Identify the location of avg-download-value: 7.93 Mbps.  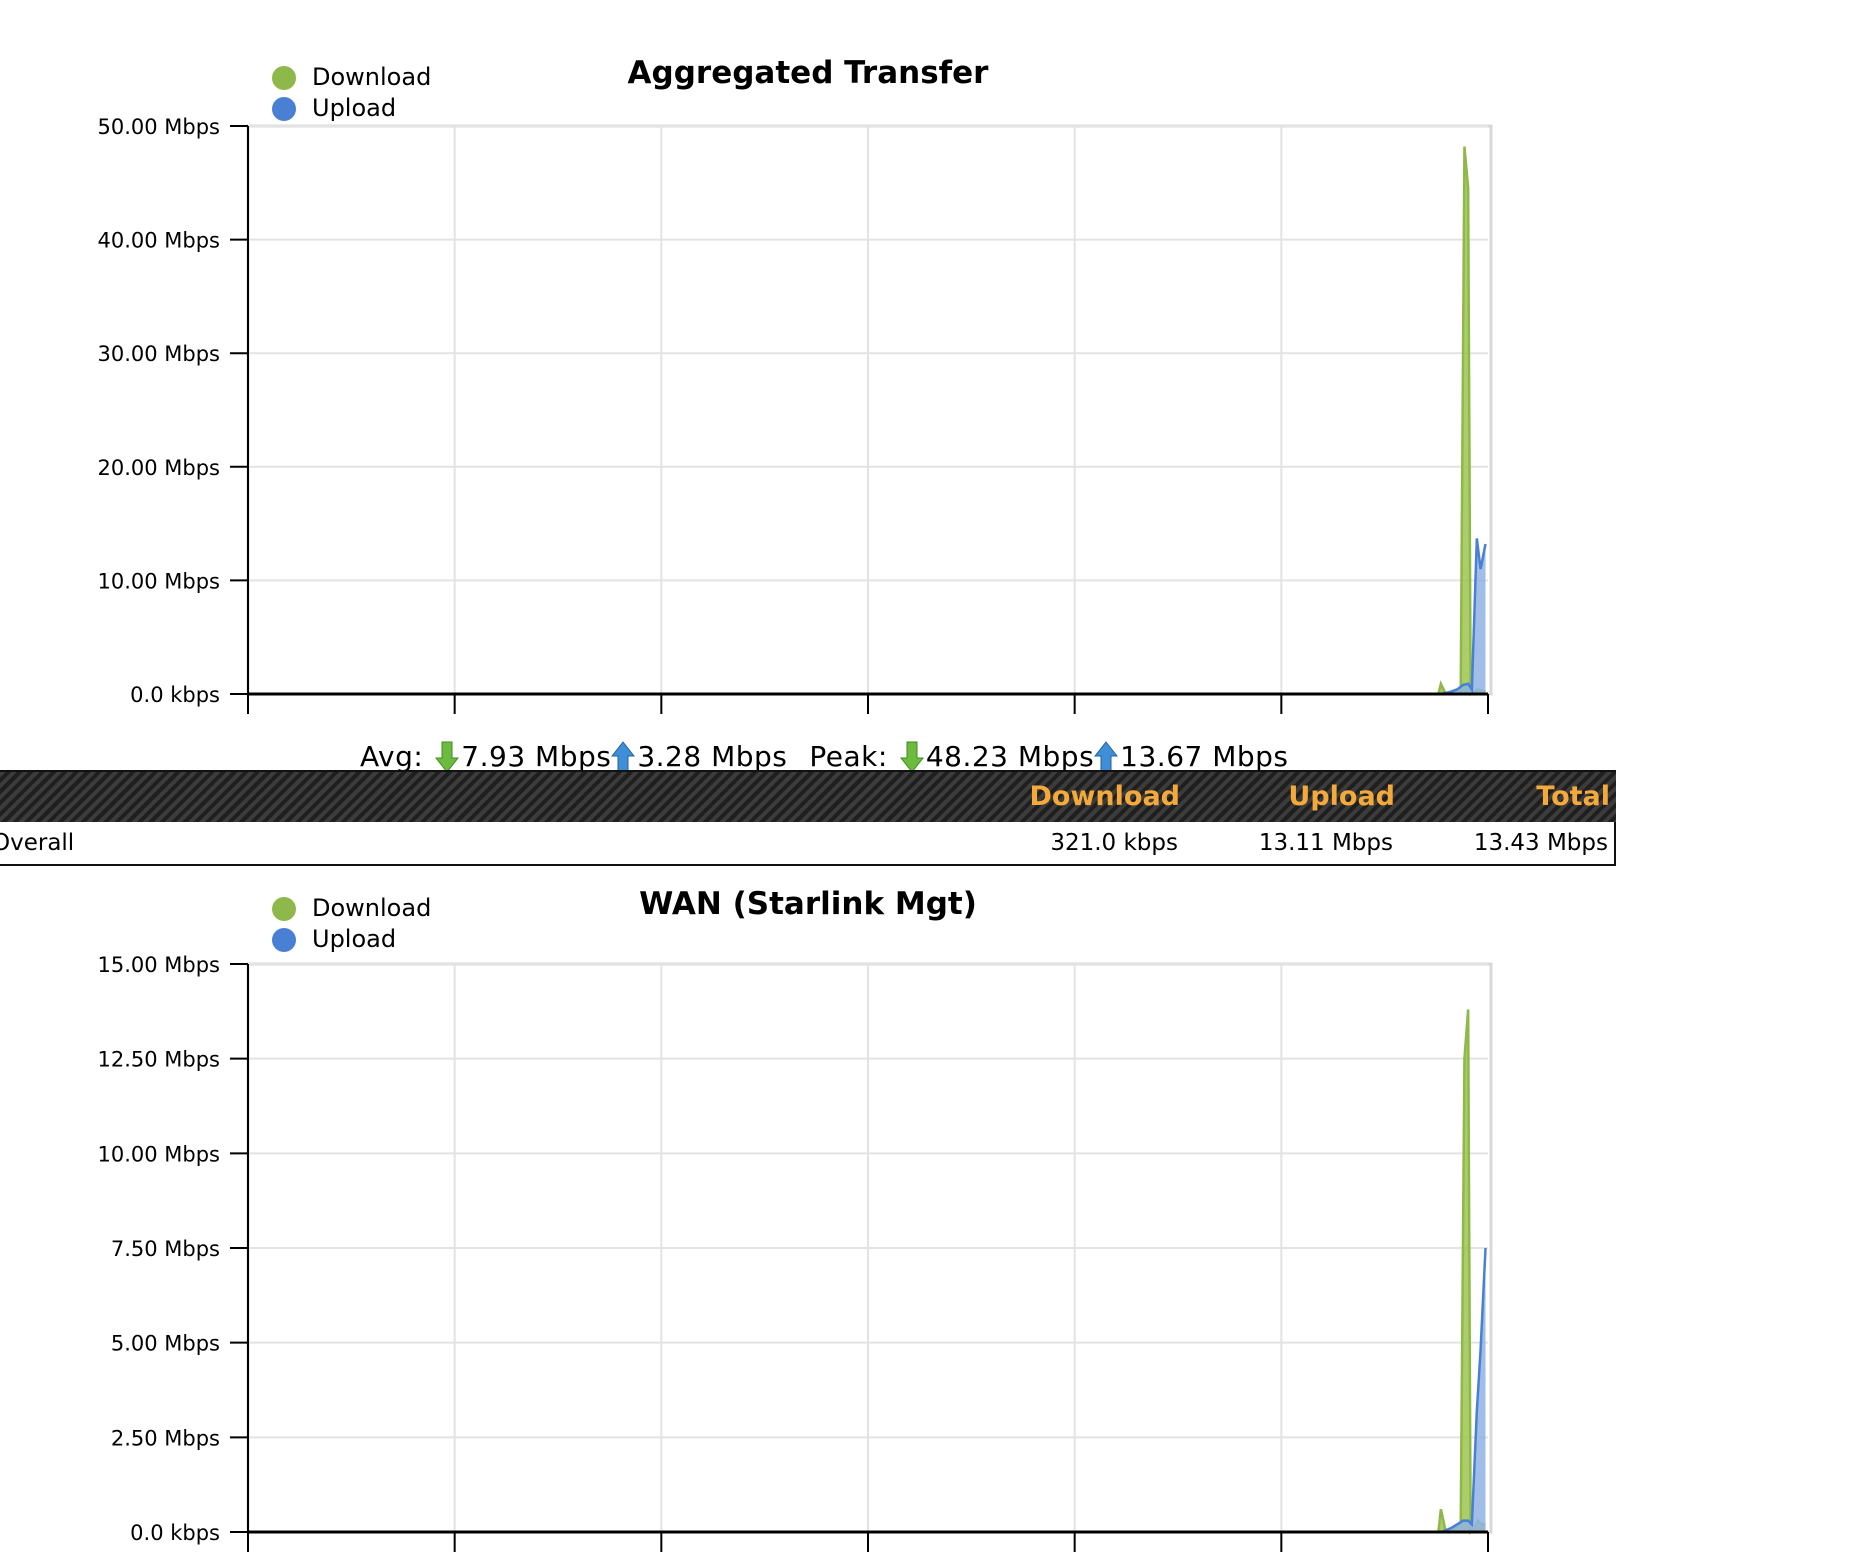
(536, 756).